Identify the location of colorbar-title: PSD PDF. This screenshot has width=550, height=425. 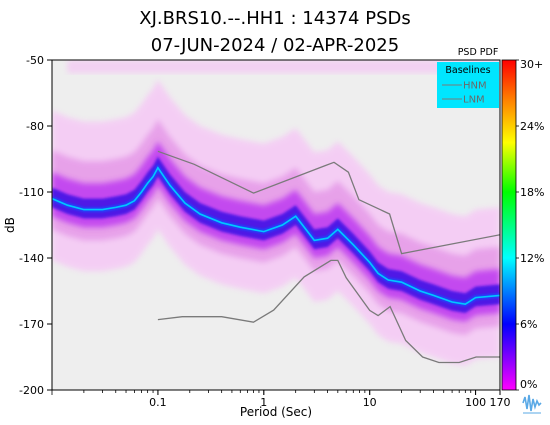
(478, 52).